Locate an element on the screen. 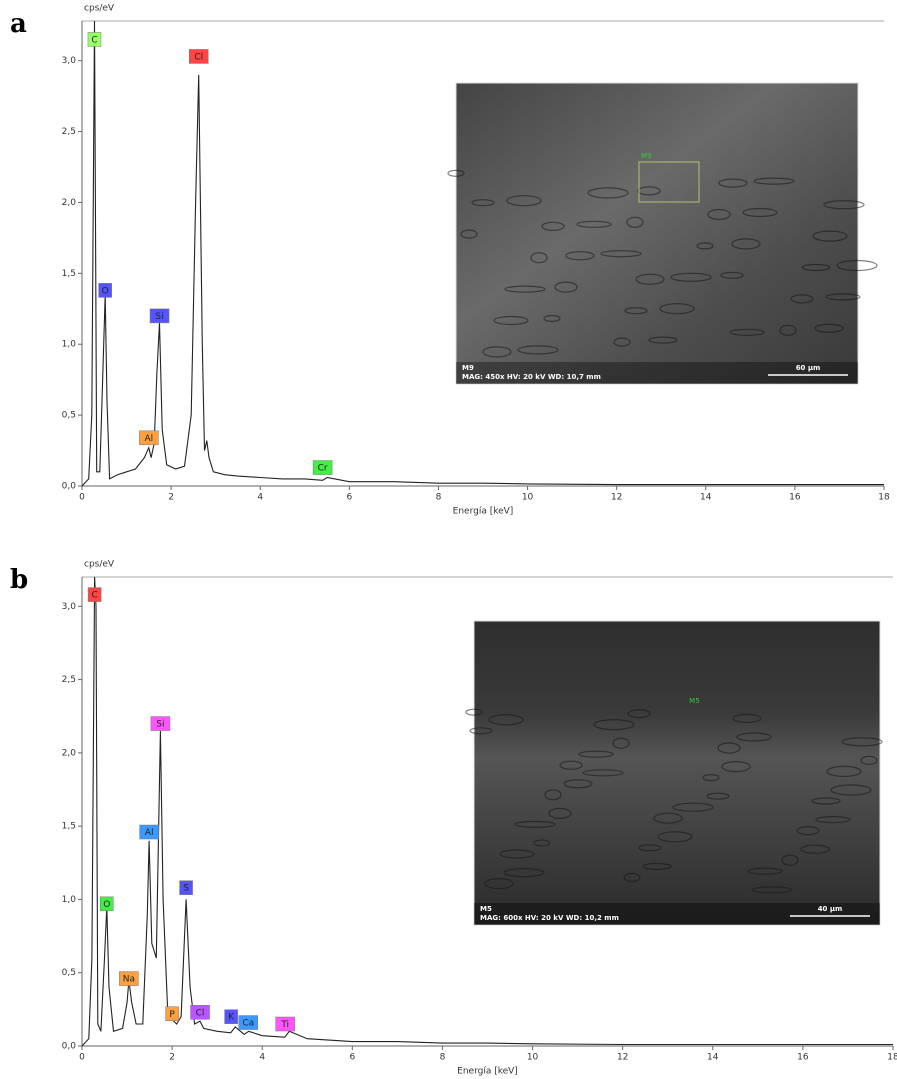  x-tick-label: 2 is located at coordinates (172, 1058).